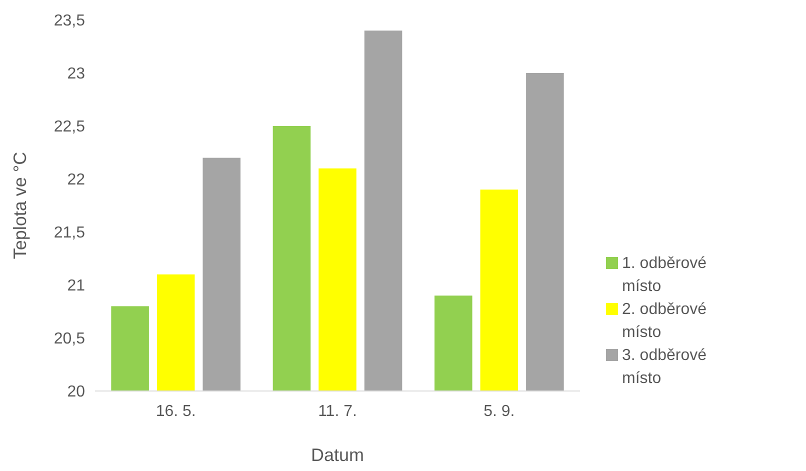  Describe the element at coordinates (70, 233) in the screenshot. I see `y-tick-label: 21,5` at that location.